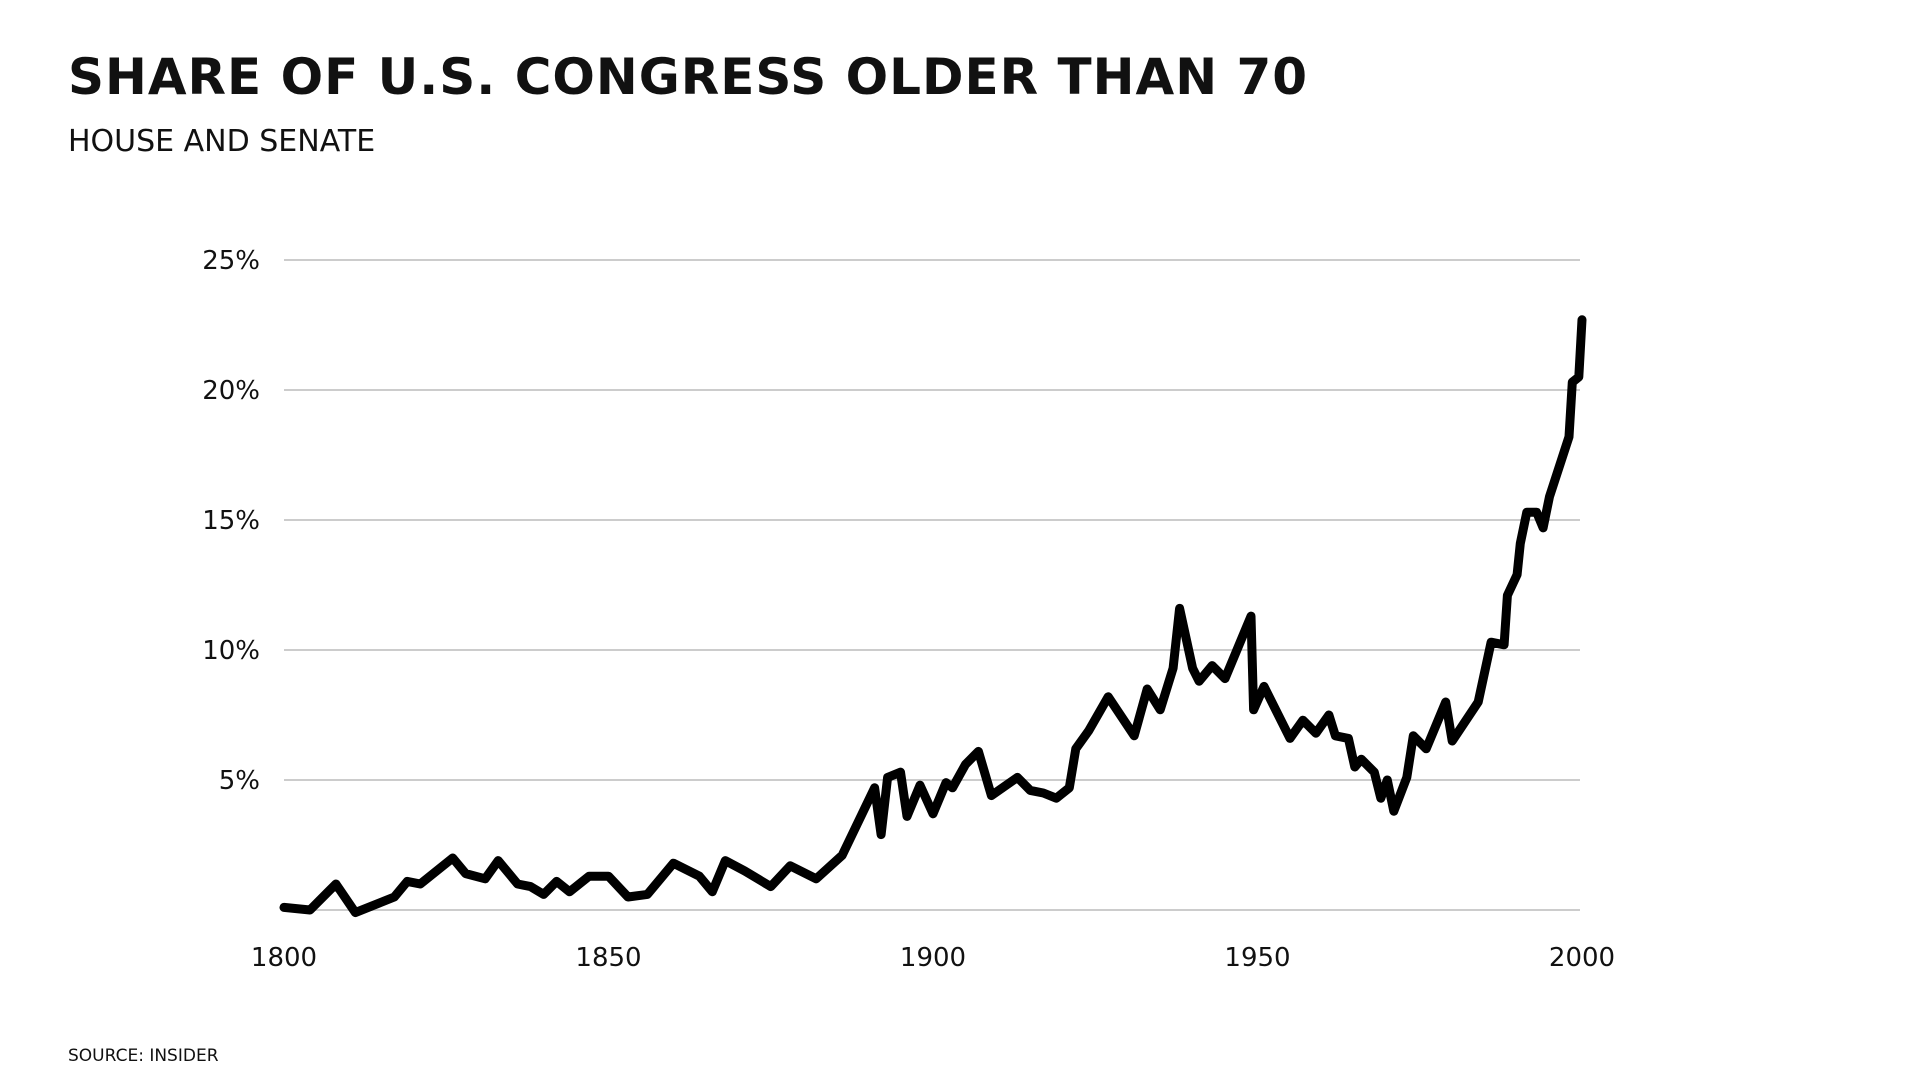 Image resolution: width=1920 pixels, height=1080 pixels. I want to click on y-tick-label: 15%, so click(231, 521).